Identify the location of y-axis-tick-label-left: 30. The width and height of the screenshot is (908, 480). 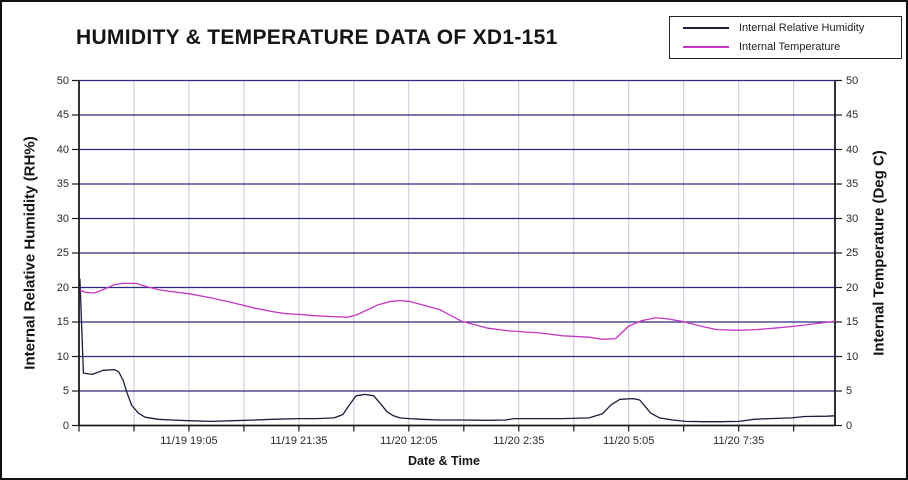
(62, 218).